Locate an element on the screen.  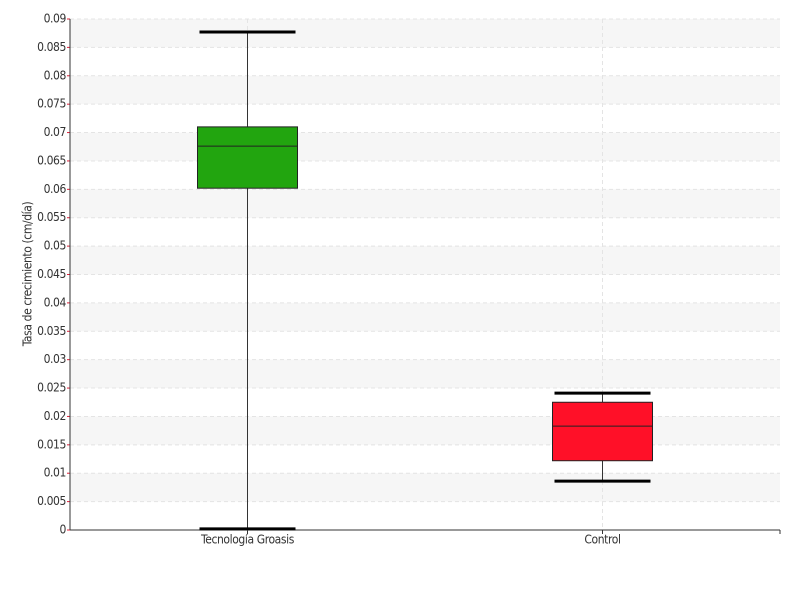
y-tick-label: 0.02 is located at coordinates (55, 416).